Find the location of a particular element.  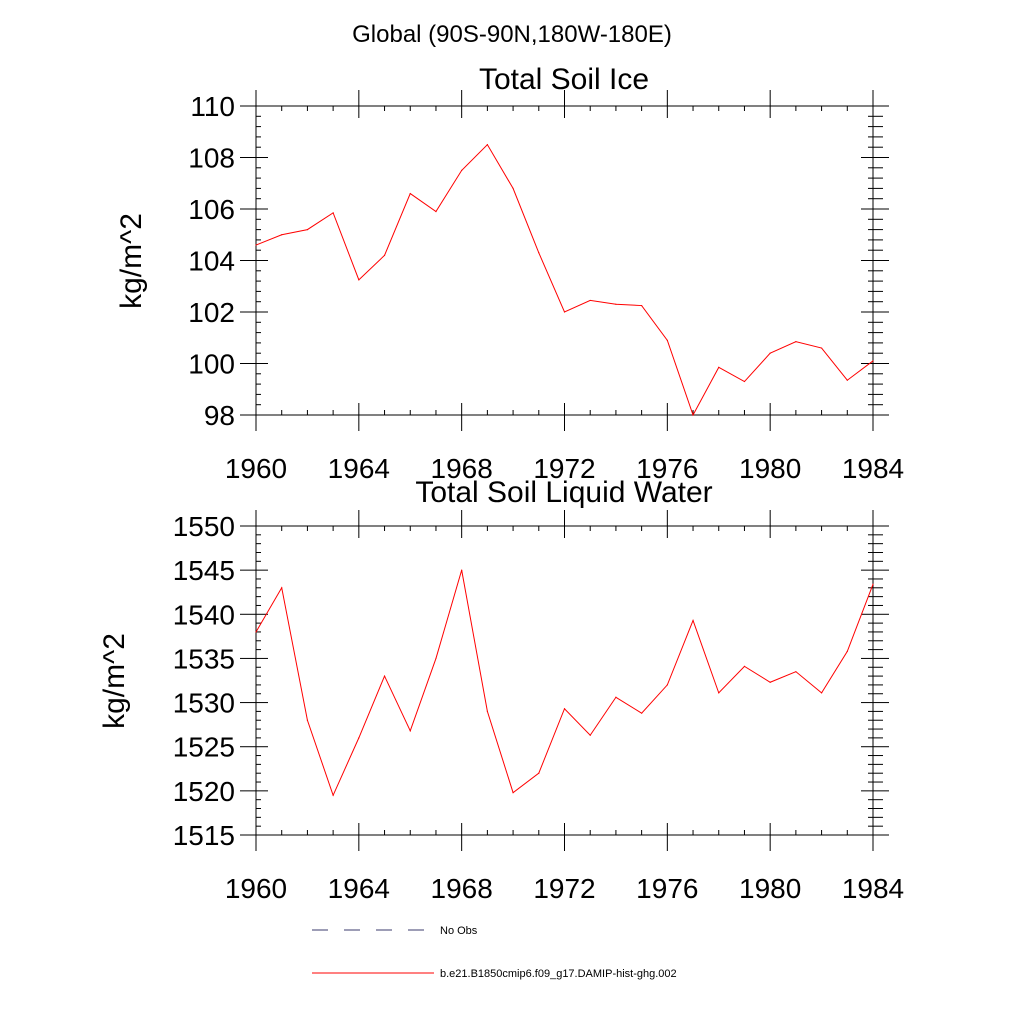

y-tick-label: 1535 is located at coordinates (204, 658).